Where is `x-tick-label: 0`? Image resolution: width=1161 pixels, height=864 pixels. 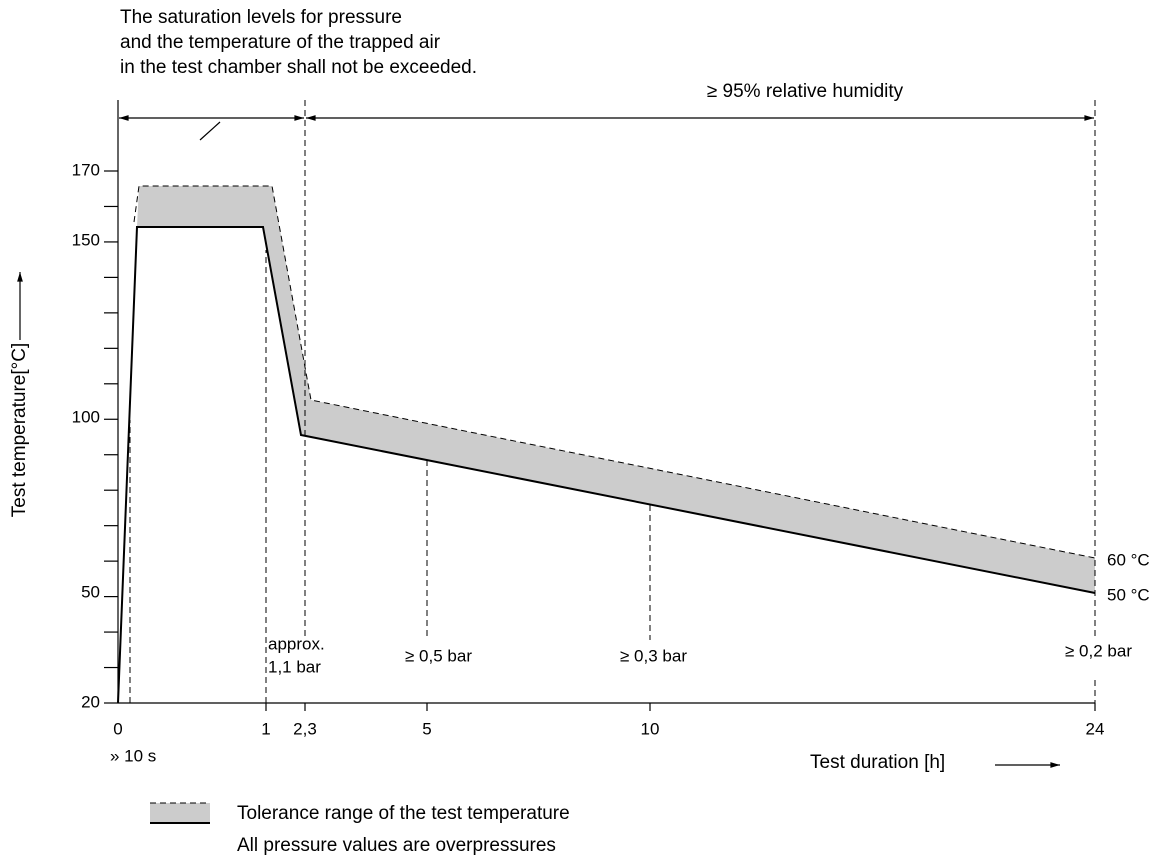 x-tick-label: 0 is located at coordinates (117, 728).